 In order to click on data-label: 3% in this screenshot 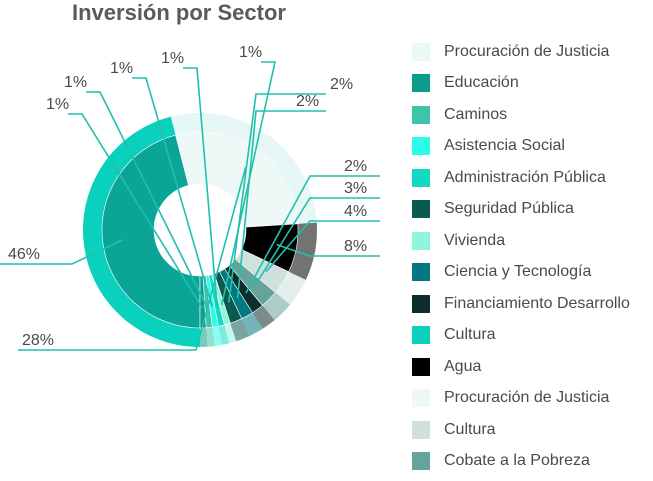, I will do `click(355, 188)`.